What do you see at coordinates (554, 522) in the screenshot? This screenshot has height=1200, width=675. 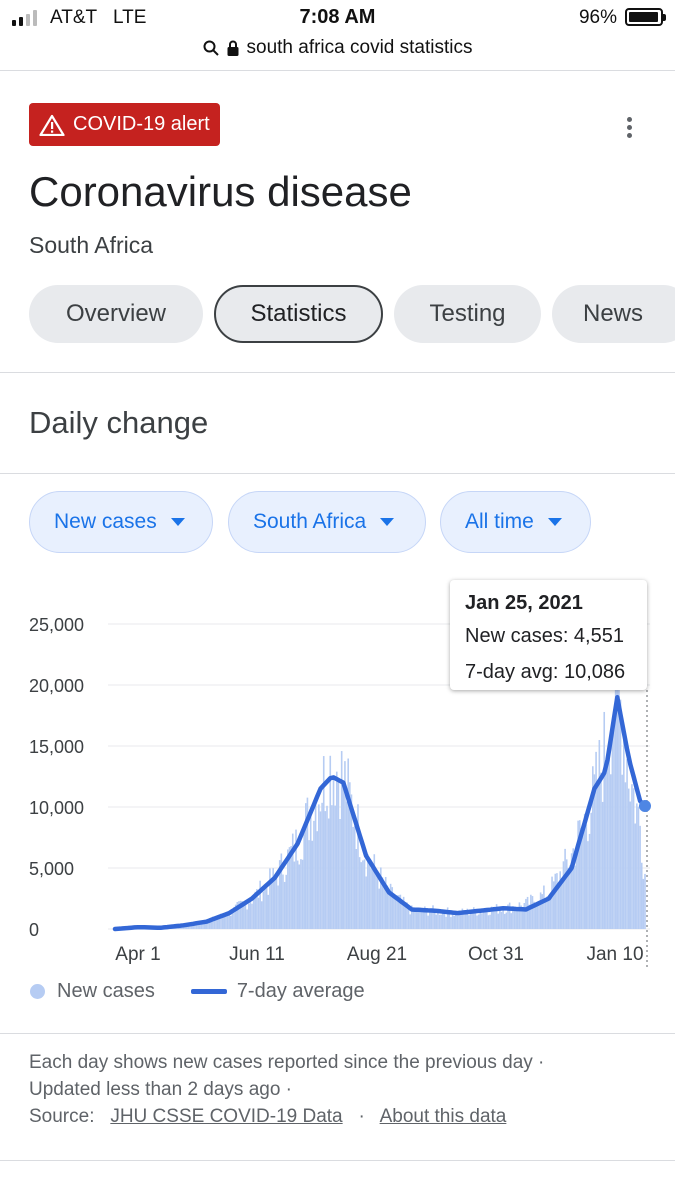 I see `caret-down-icon` at bounding box center [554, 522].